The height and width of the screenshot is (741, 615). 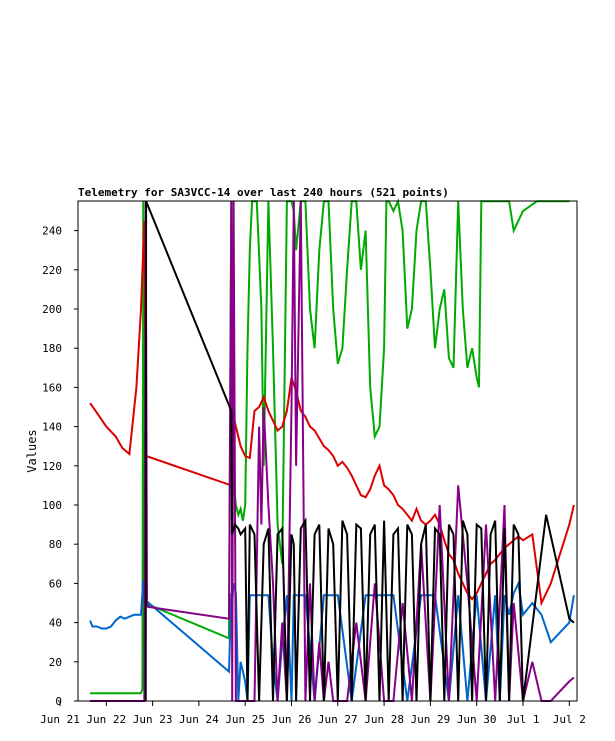 What do you see at coordinates (58, 701) in the screenshot?
I see `y-tick-label: 0` at bounding box center [58, 701].